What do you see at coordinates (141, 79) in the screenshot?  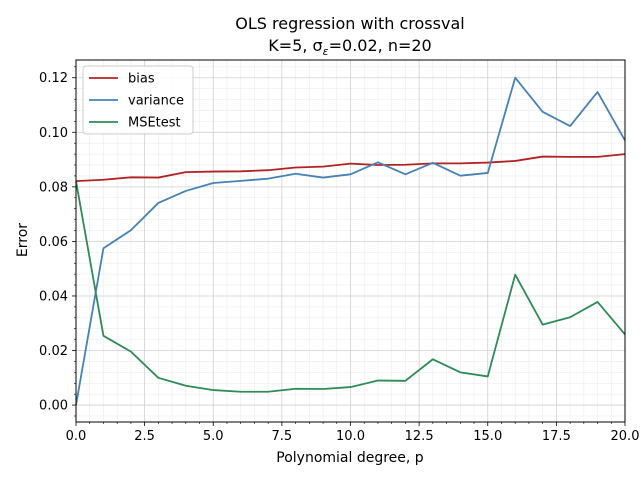 I see `legend-label-bias: bias` at bounding box center [141, 79].